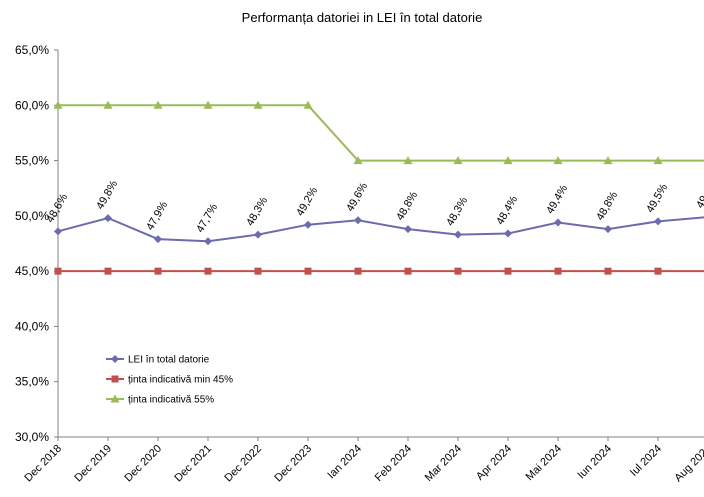 The width and height of the screenshot is (704, 497). I want to click on legend-item-tinta-indicativa-55: ținta indicativă 55%, so click(160, 400).